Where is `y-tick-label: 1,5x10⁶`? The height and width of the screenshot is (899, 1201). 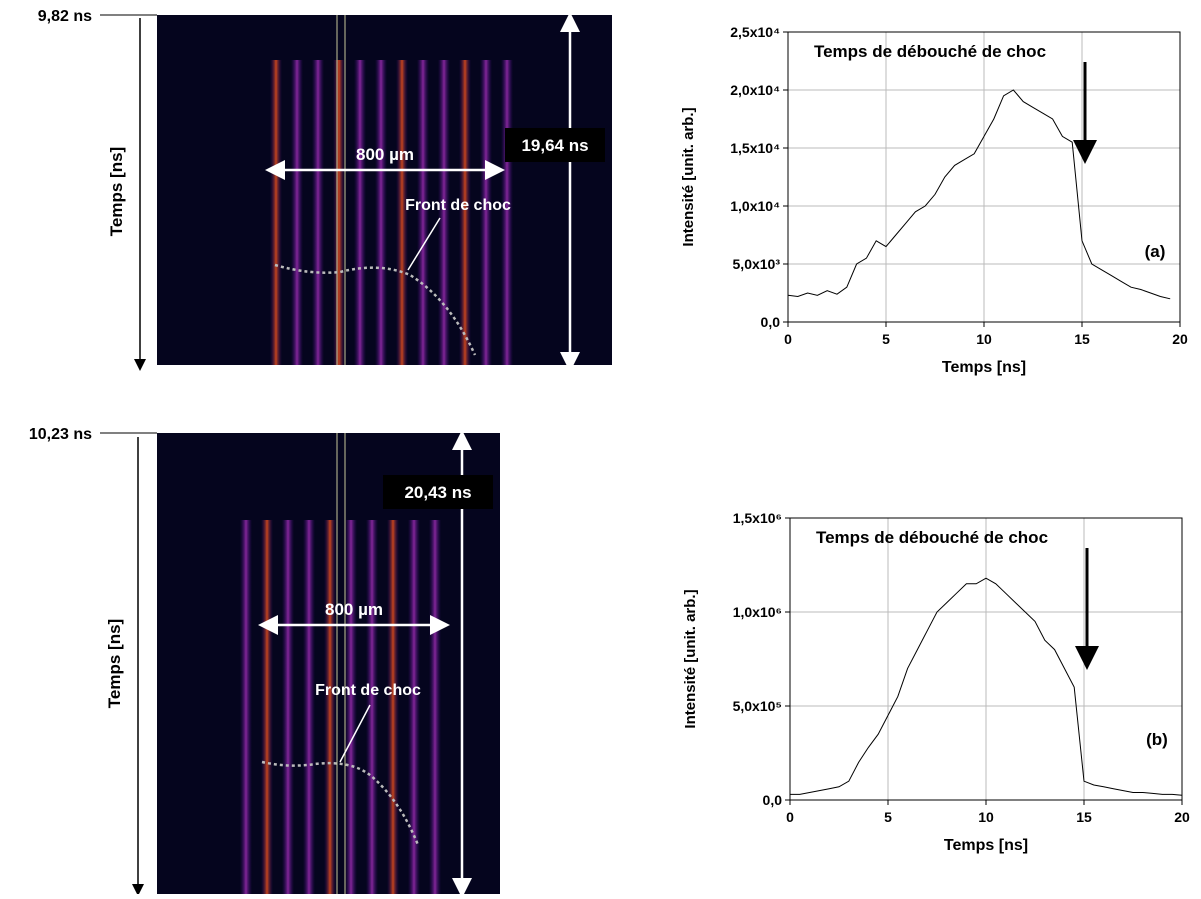
y-tick-label: 1,5x10⁶ is located at coordinates (757, 518).